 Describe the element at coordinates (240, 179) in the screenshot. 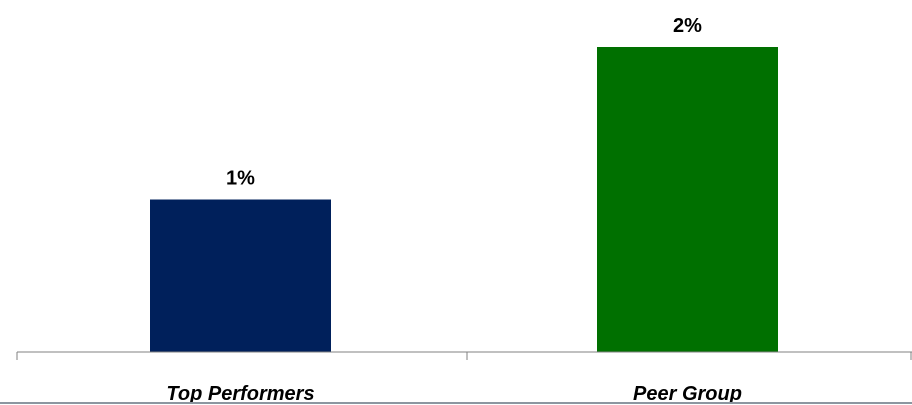

I see `value-label-top-performers: 1%` at that location.